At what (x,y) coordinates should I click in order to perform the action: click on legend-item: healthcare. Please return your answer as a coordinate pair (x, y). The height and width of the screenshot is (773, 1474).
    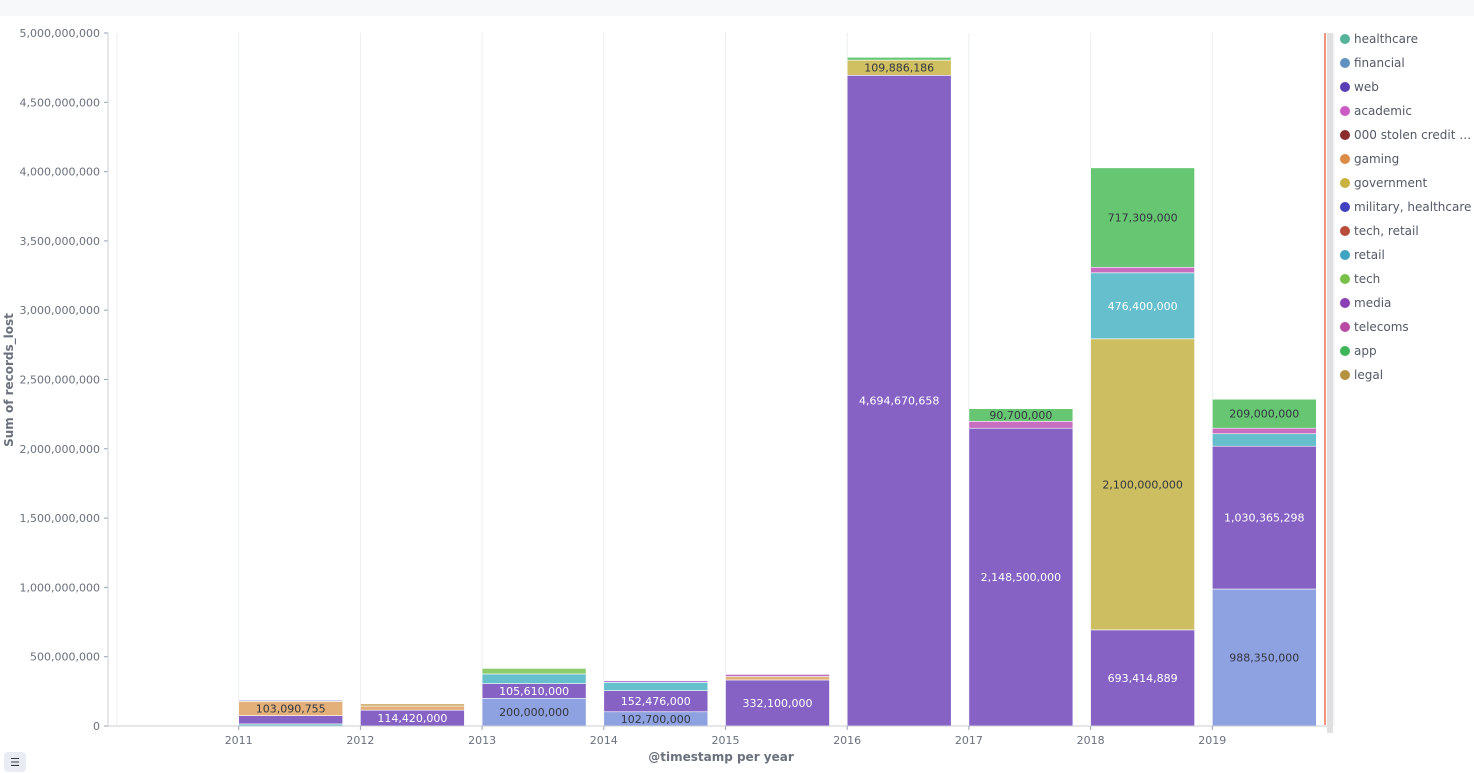
    Looking at the image, I should click on (1406, 39).